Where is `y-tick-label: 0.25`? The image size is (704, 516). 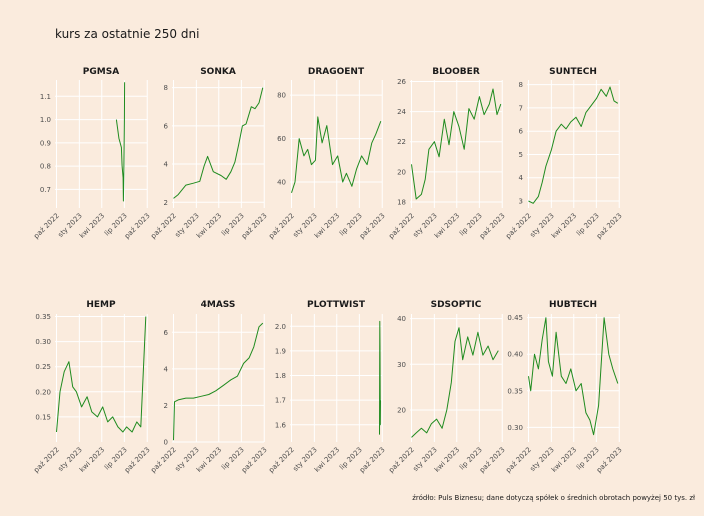
y-tick-label: 0.25 is located at coordinates (43, 367).